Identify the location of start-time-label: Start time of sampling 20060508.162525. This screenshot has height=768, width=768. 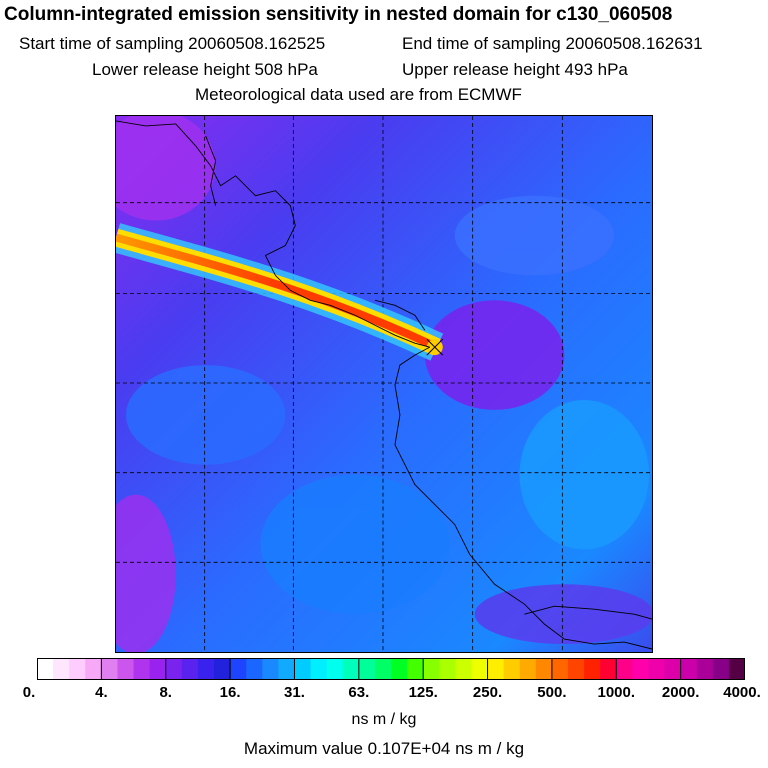
(172, 43).